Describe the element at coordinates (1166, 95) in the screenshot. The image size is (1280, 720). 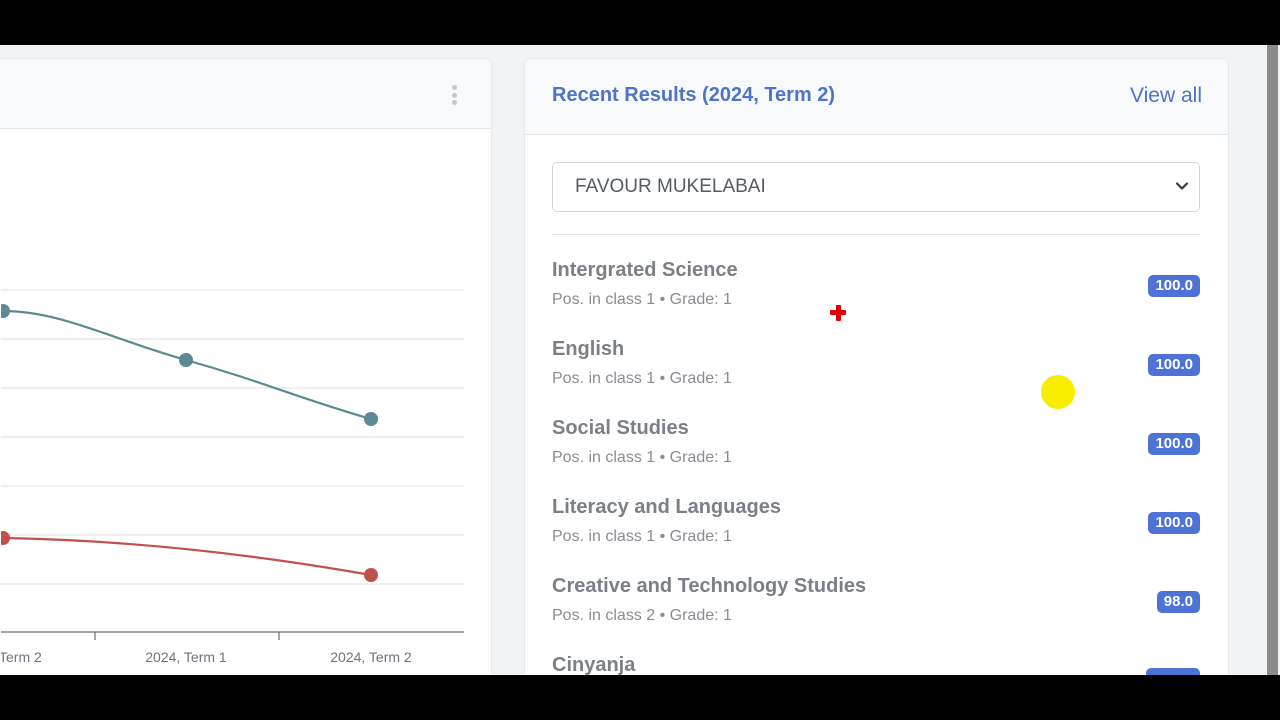
I see `view-all-link: View all` at that location.